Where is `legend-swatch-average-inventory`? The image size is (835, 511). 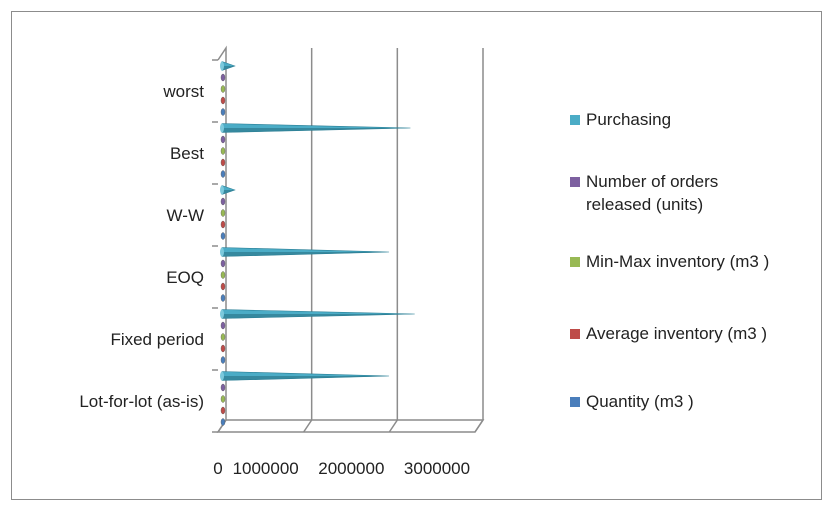 legend-swatch-average-inventory is located at coordinates (575, 334).